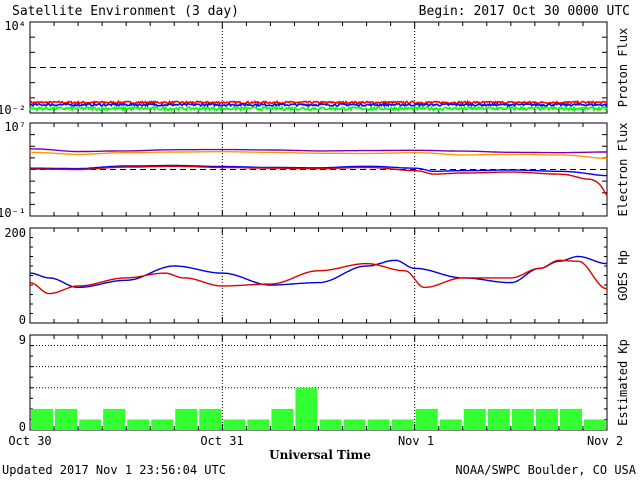  I want to click on x-tick-label: Nov 2, so click(605, 441).